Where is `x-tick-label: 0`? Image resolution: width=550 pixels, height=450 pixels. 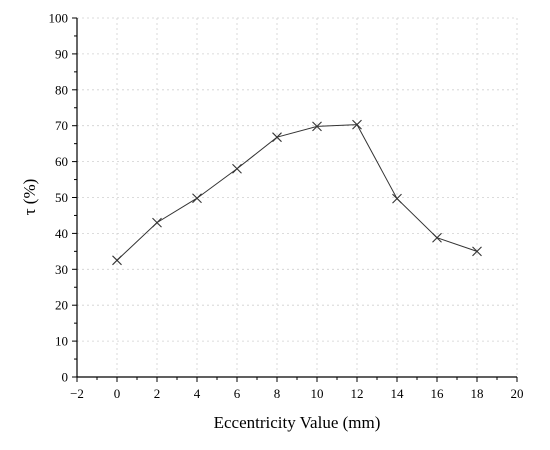
x-tick-label: 0 is located at coordinates (117, 393).